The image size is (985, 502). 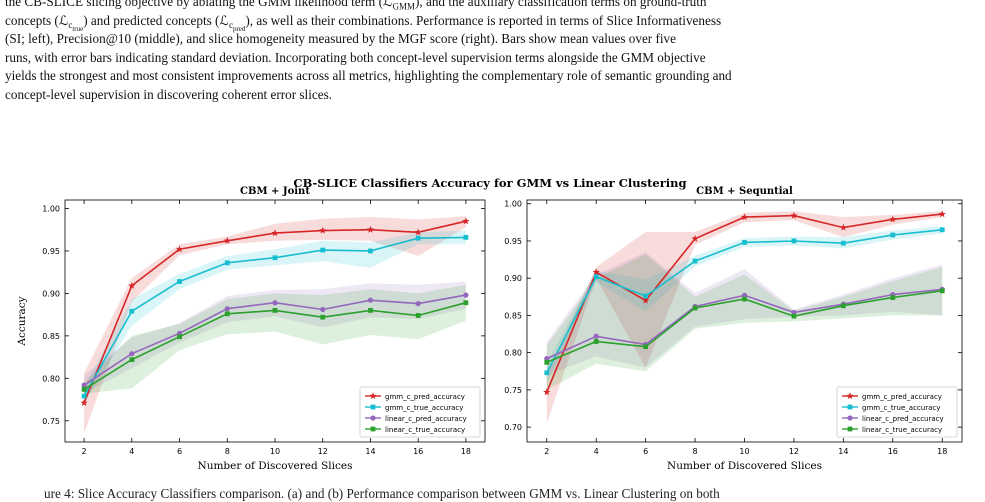 I want to click on legend-label: linear_c_true_accuracy, so click(x=425, y=430).